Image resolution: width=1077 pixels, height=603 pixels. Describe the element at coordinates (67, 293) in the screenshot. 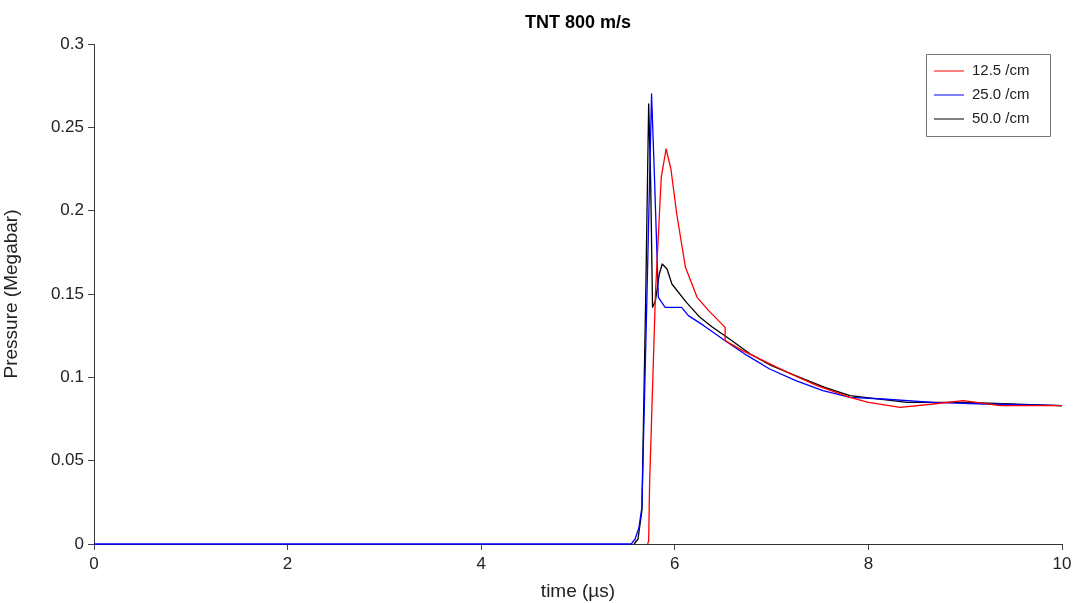

I see `y-tick-label: 0.15` at that location.